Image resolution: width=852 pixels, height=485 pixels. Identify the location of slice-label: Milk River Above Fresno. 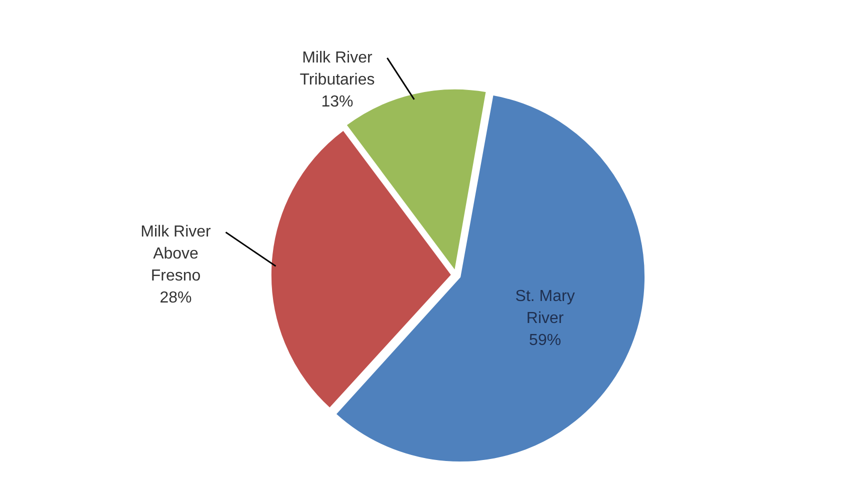
(176, 254).